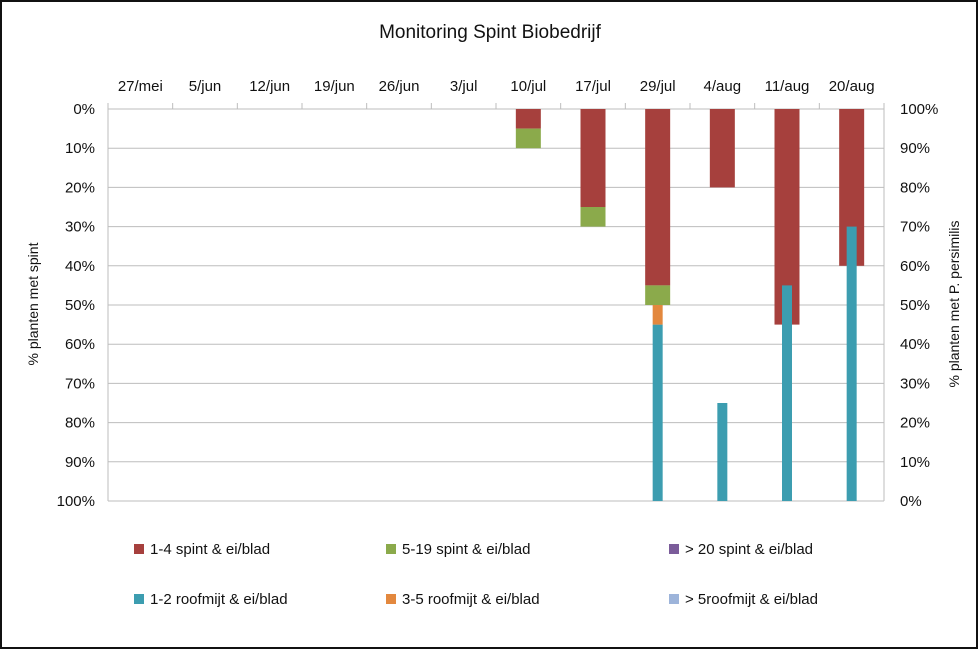 The height and width of the screenshot is (652, 978). What do you see at coordinates (76, 501) in the screenshot?
I see `left-tick-label: 100%` at bounding box center [76, 501].